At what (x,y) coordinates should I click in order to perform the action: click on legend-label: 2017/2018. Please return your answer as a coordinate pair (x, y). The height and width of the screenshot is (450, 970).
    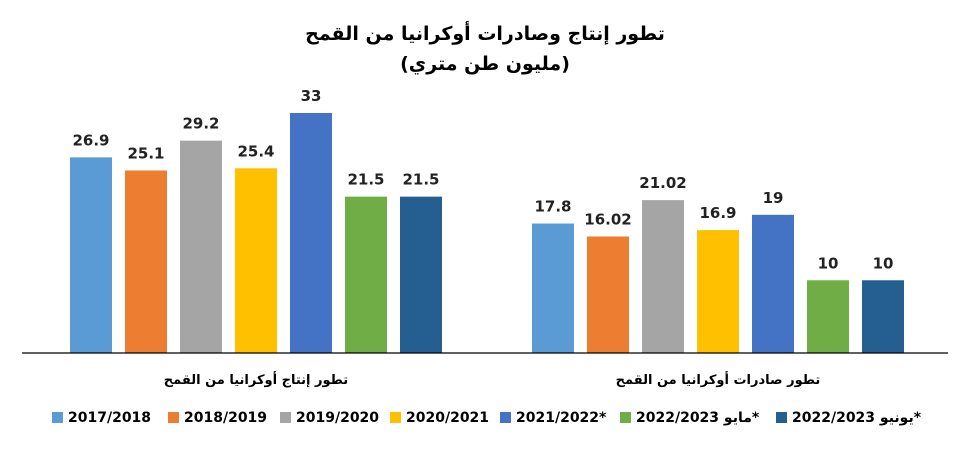
    Looking at the image, I should click on (109, 418).